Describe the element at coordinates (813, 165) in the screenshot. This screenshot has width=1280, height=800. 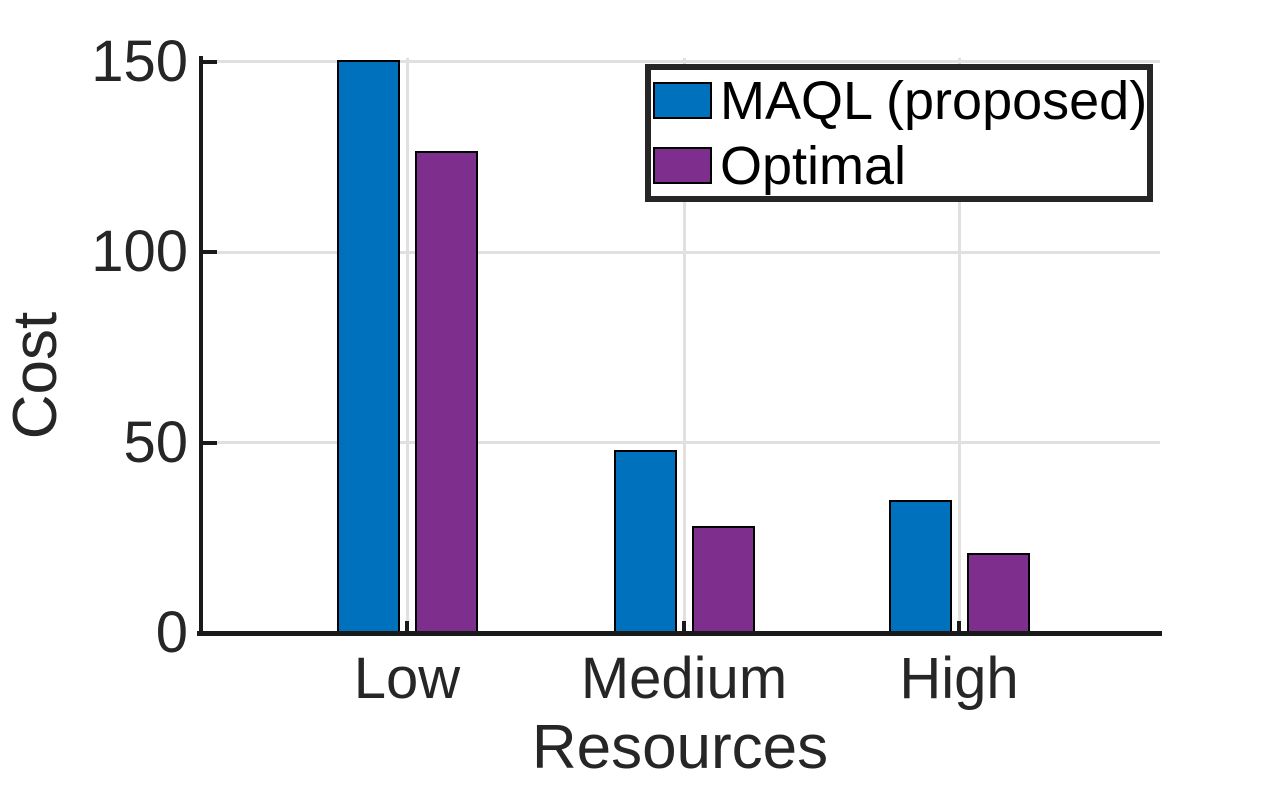
I see `legend-label: Optimal` at that location.